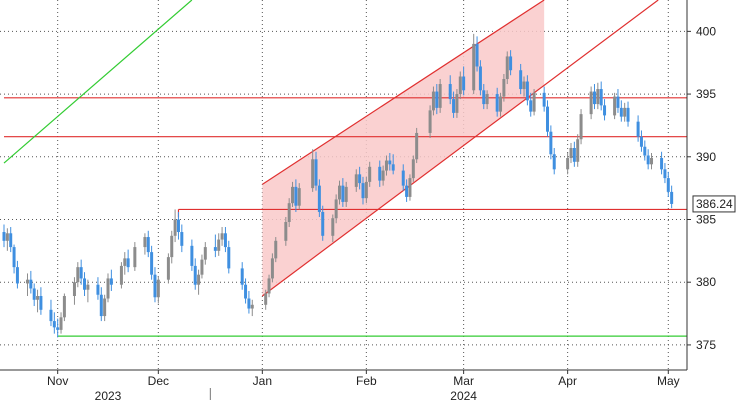  What do you see at coordinates (706, 282) in the screenshot?
I see `y-tick-label: 380` at bounding box center [706, 282].